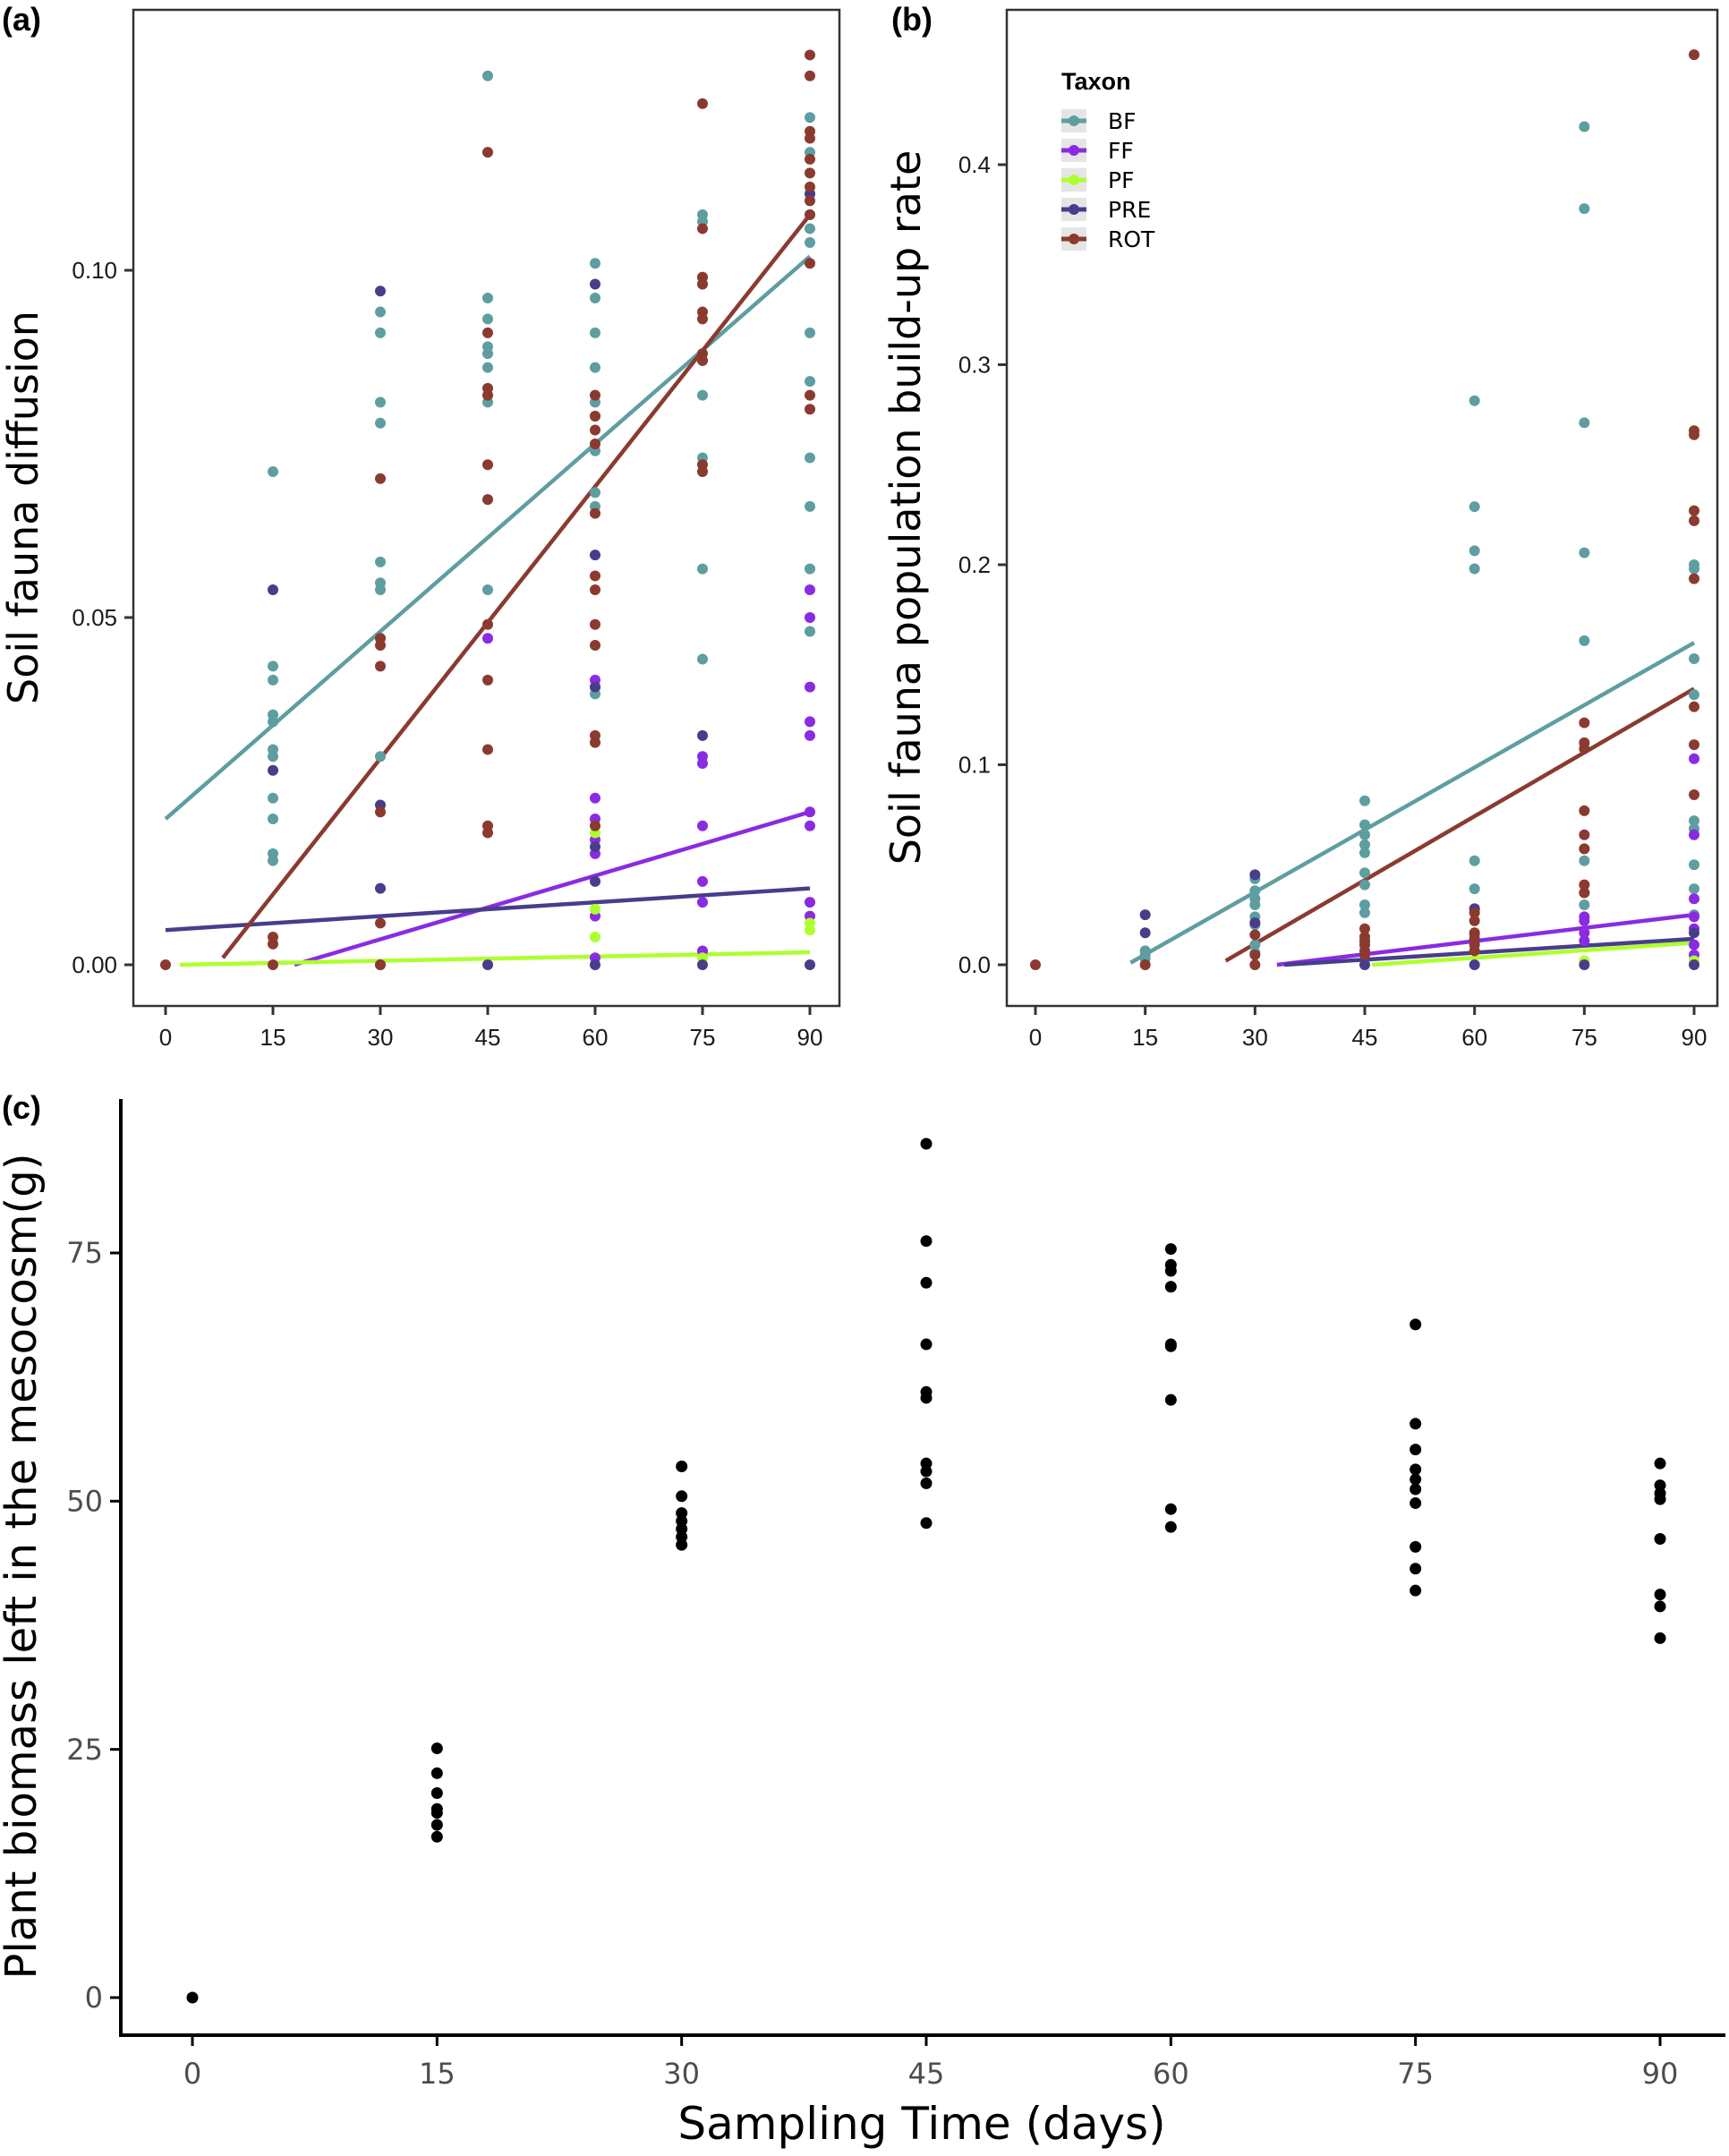 This screenshot has width=1729, height=2156. What do you see at coordinates (1130, 210) in the screenshot?
I see `legend-label: PRE` at bounding box center [1130, 210].